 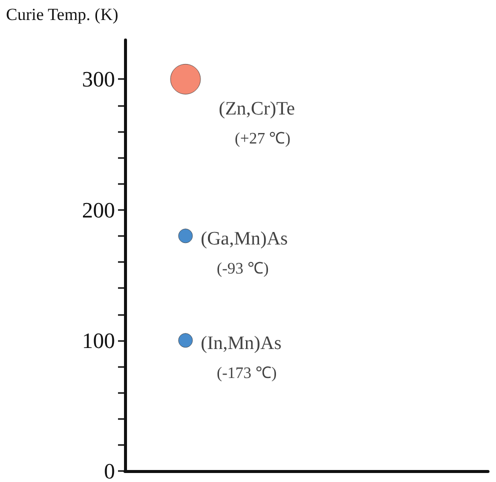 I want to click on annotation: (-173 ℃), so click(x=246, y=373).